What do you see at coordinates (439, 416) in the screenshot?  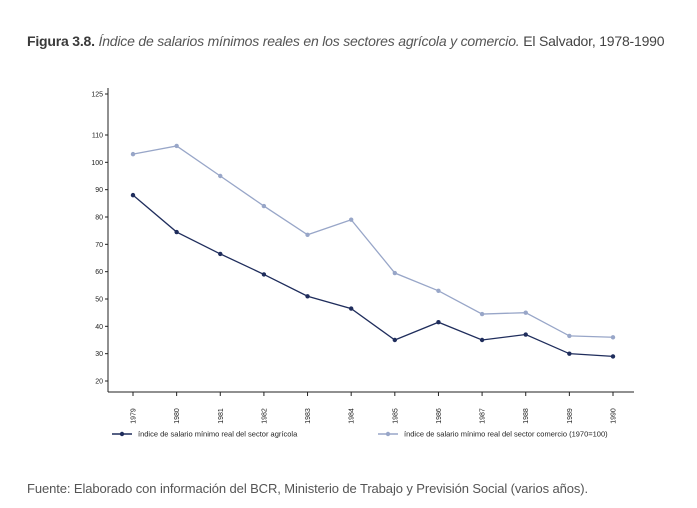 I see `x-tick-label: 1986` at bounding box center [439, 416].